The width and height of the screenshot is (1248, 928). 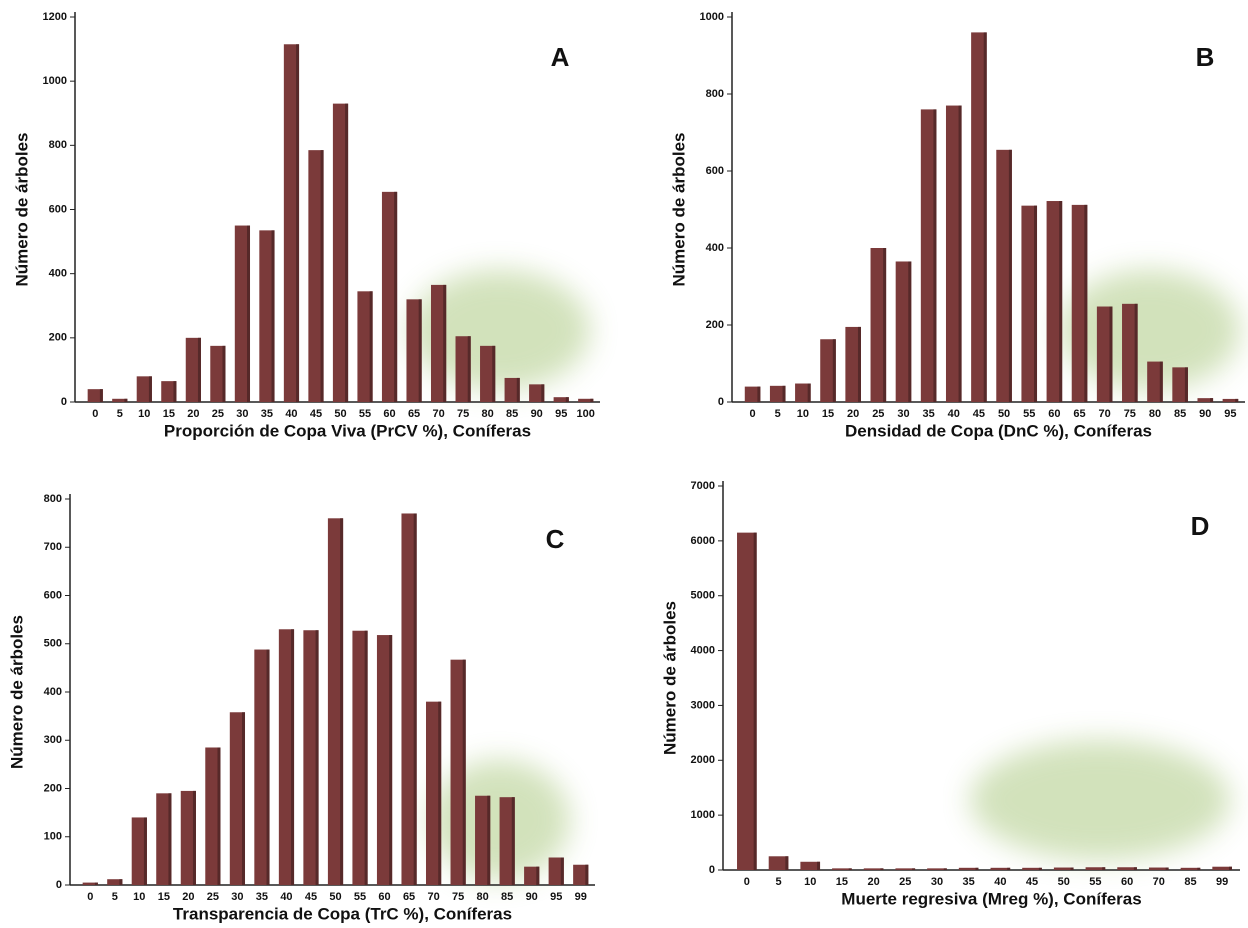 I want to click on y-tick-label: 800, so click(x=715, y=94).